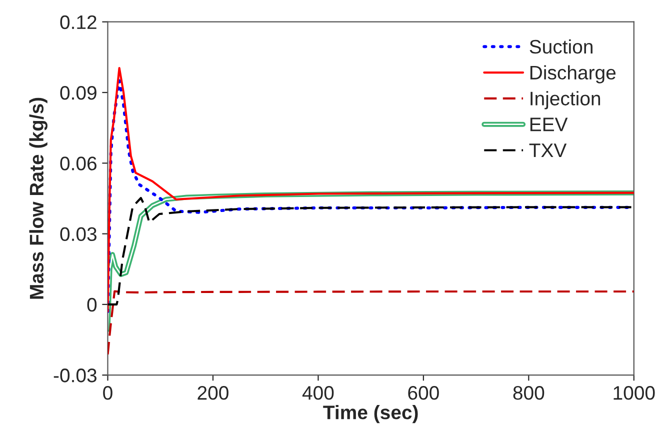 This screenshot has width=661, height=446. What do you see at coordinates (565, 100) in the screenshot?
I see `legend-label: Injection` at bounding box center [565, 100].